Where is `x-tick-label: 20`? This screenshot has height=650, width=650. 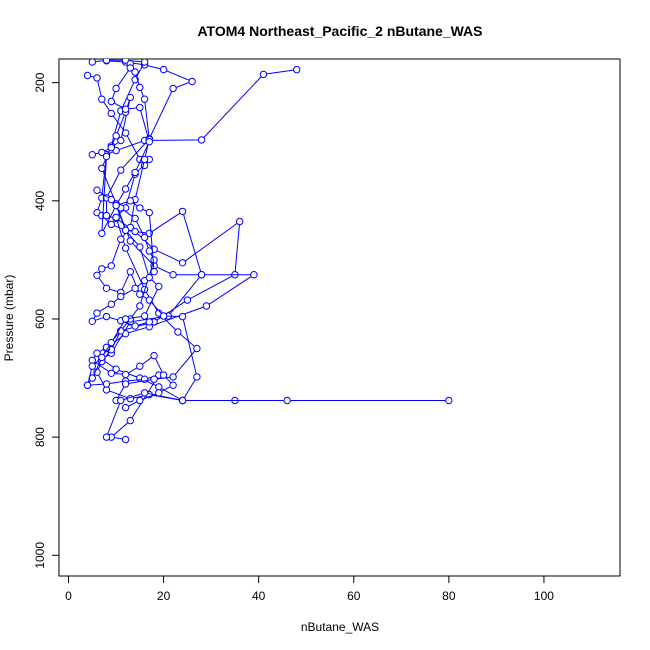 x-tick-label: 20 is located at coordinates (164, 596).